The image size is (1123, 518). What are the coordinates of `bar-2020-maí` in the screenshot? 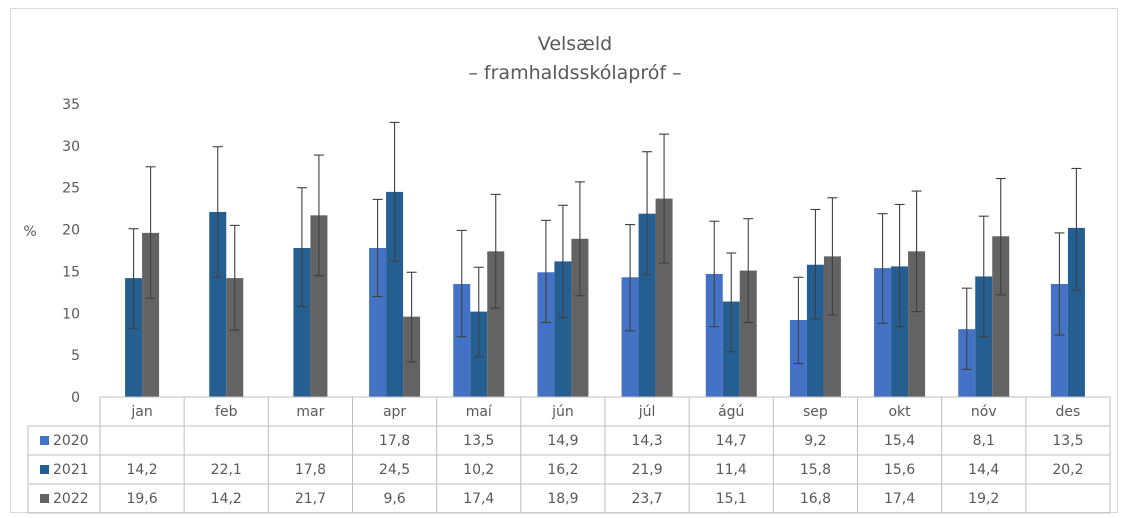 It's located at (462, 340).